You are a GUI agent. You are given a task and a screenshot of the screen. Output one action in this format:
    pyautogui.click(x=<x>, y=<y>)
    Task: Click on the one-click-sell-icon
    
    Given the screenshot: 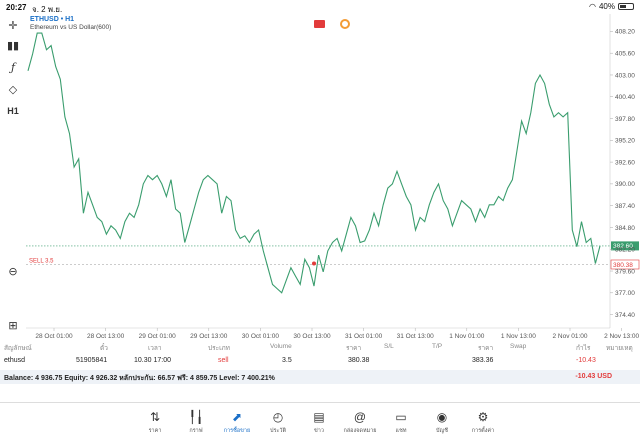 What is the action you would take?
    pyautogui.click(x=319, y=24)
    